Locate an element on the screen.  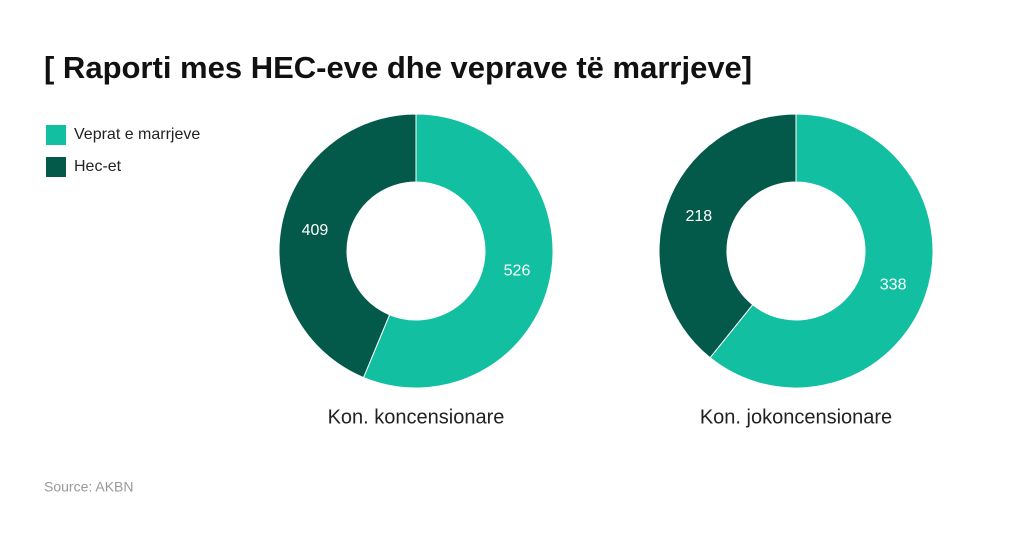
source: Source: AKBN is located at coordinates (89, 487).